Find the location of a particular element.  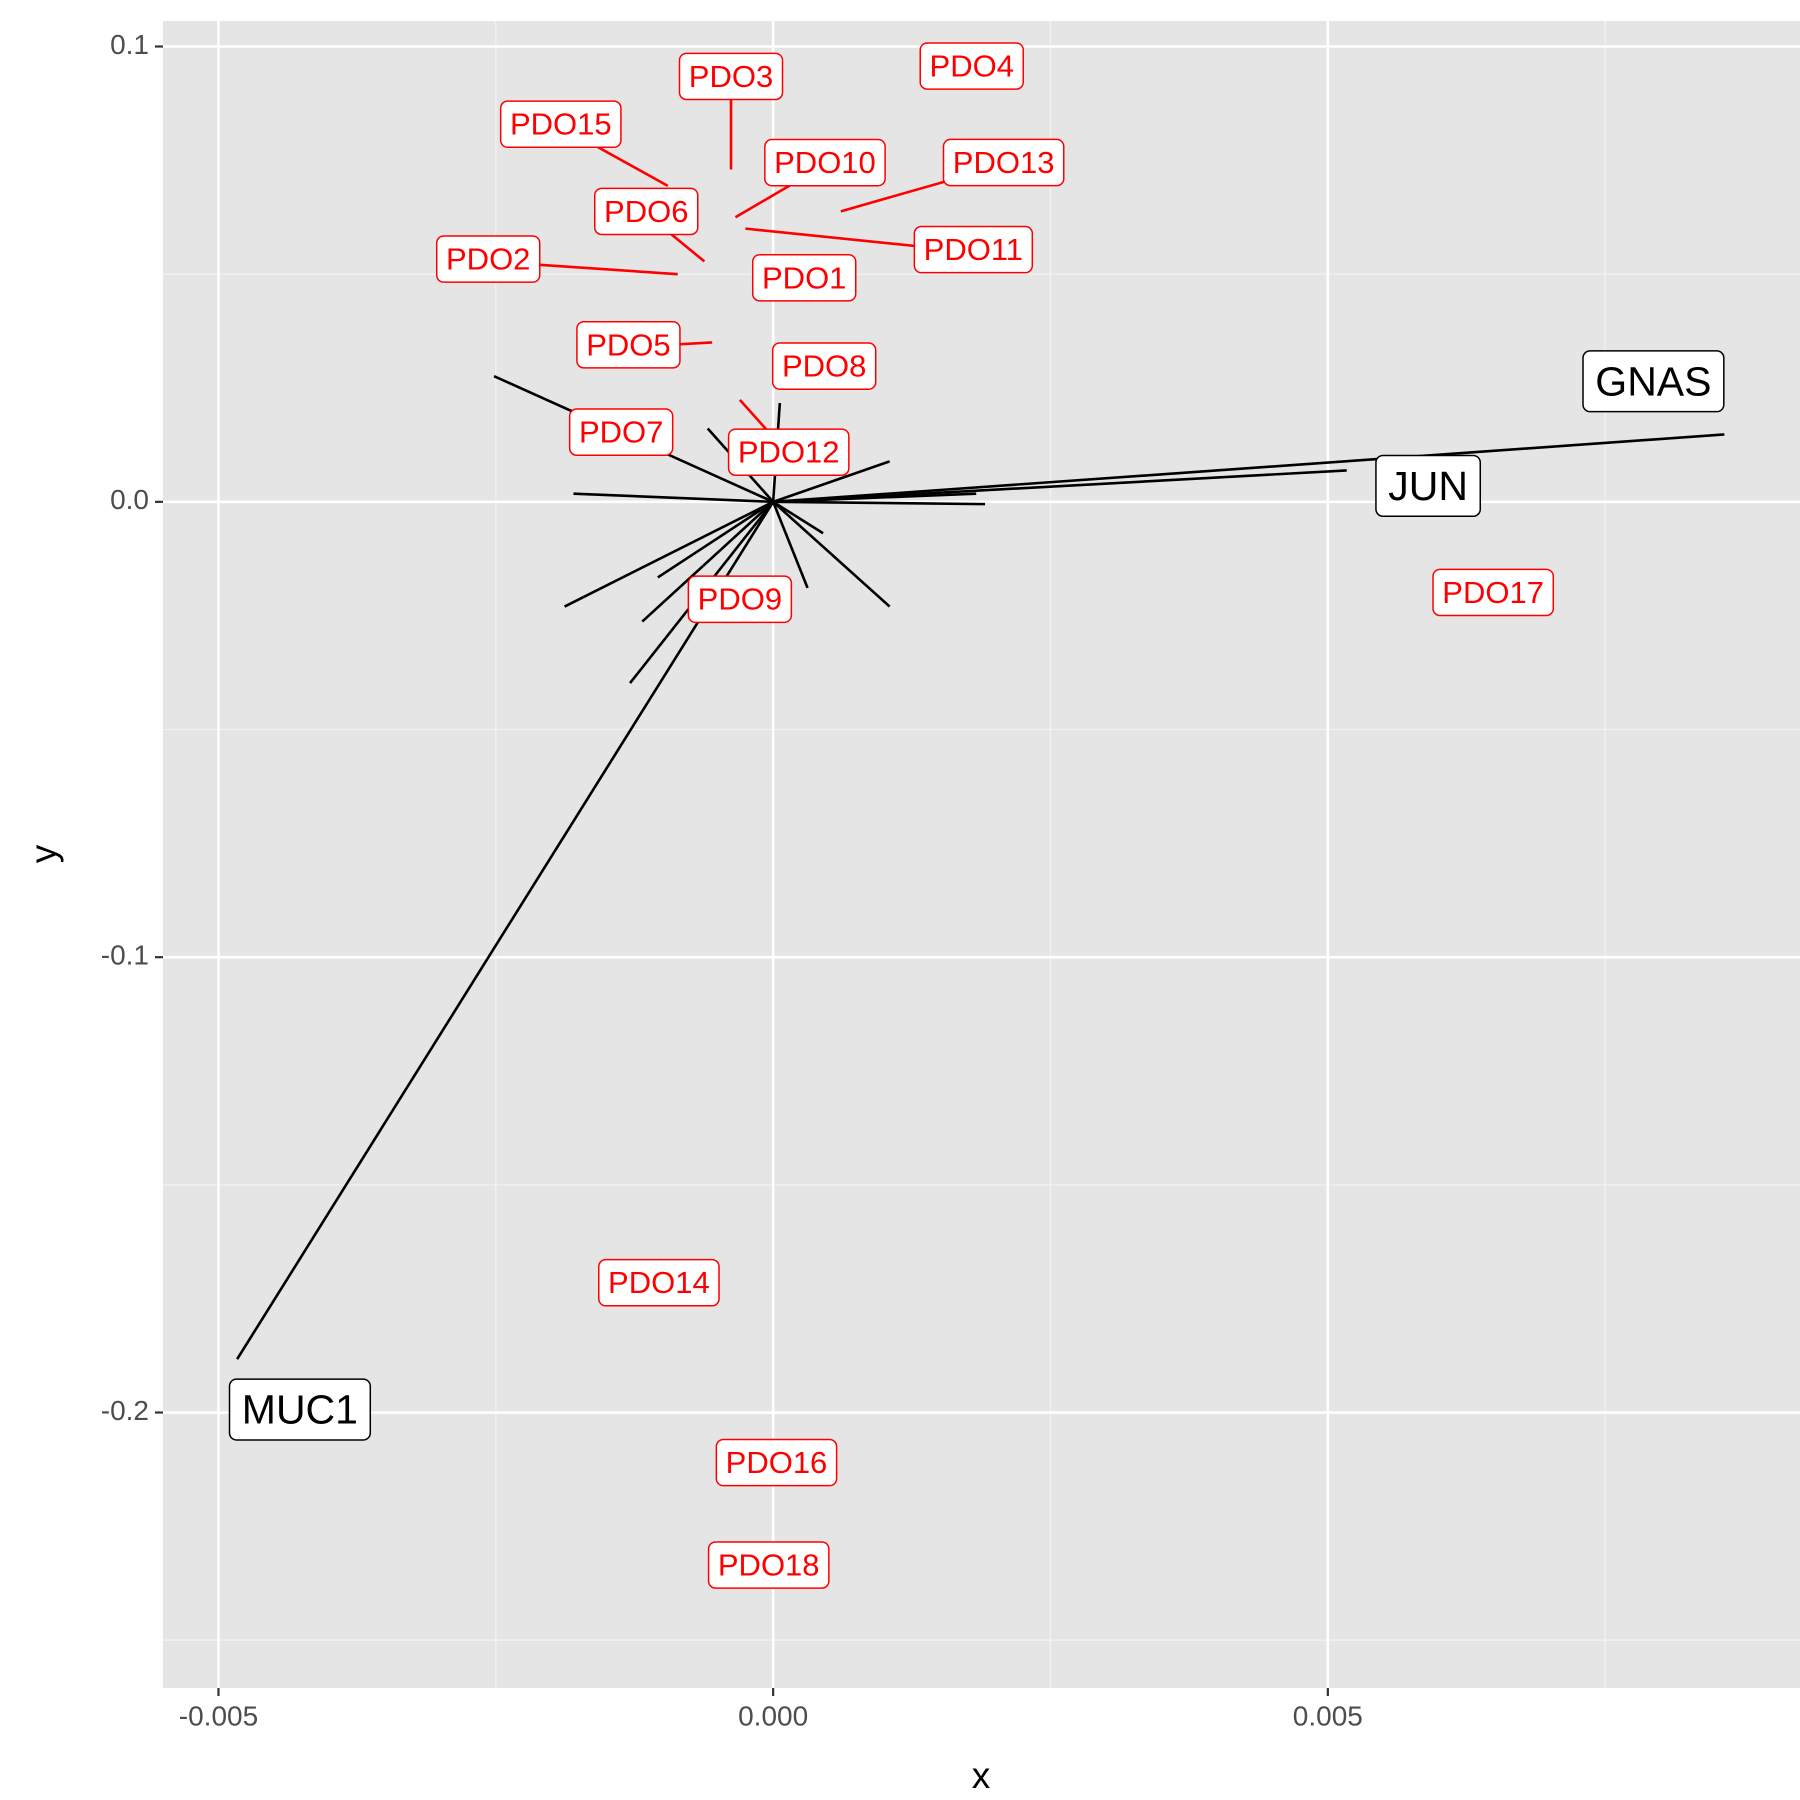

sample-label: PDO14 is located at coordinates (659, 1282).